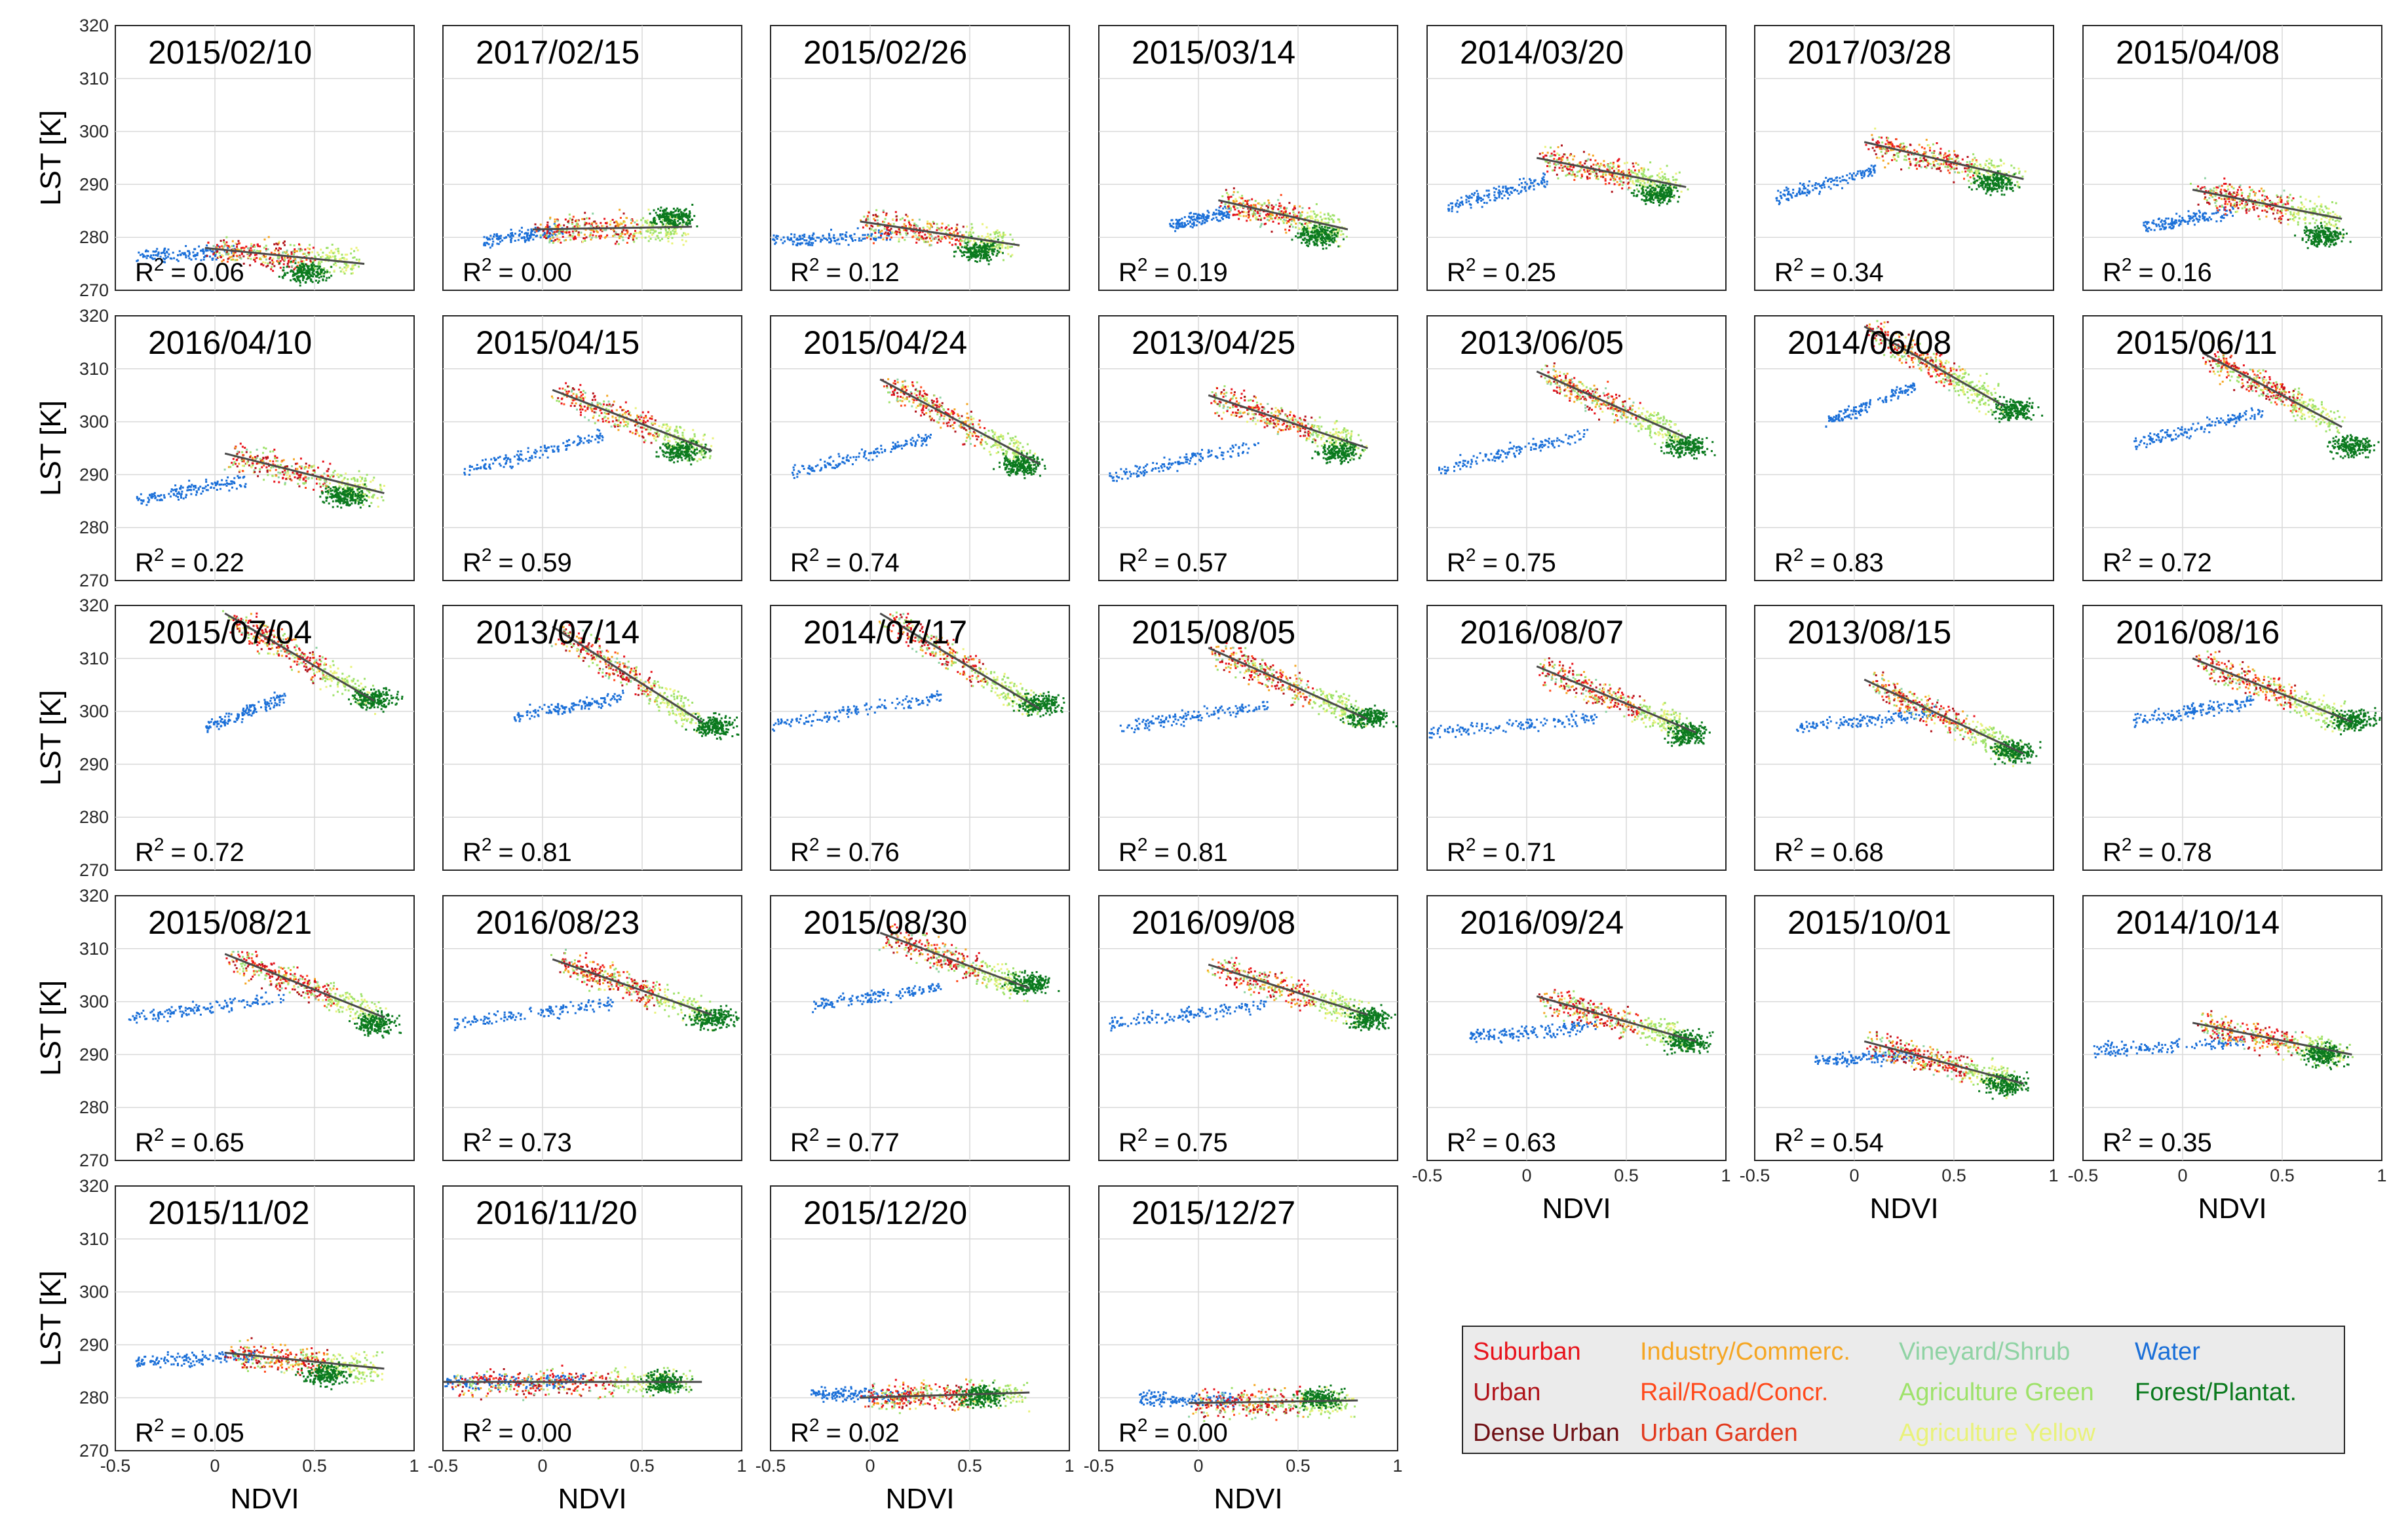 The width and height of the screenshot is (2408, 1530). Describe the element at coordinates (94, 78) in the screenshot. I see `y-tick-label: 310` at that location.